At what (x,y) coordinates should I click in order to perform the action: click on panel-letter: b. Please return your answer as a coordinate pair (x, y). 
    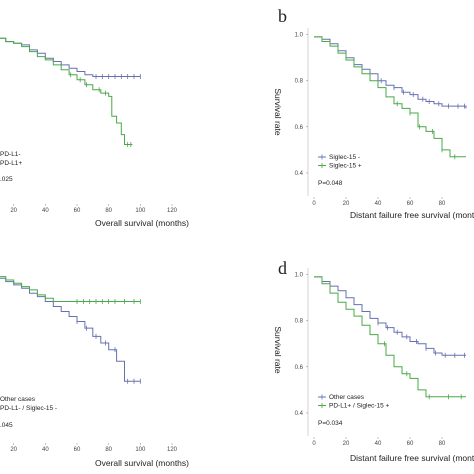
    Looking at the image, I should click on (282, 16).